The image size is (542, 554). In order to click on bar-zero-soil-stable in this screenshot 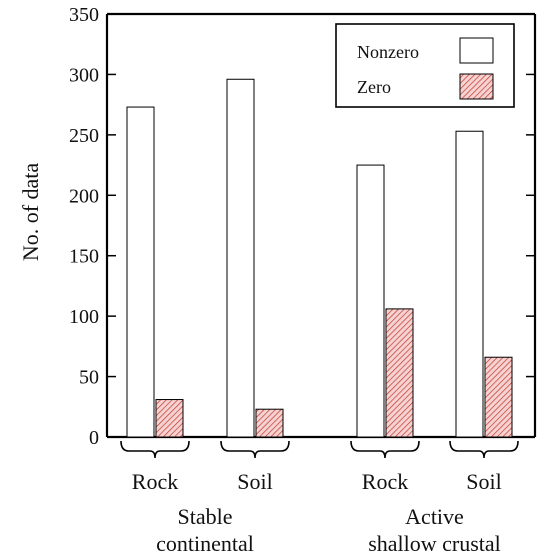, I will do `click(269, 423)`.